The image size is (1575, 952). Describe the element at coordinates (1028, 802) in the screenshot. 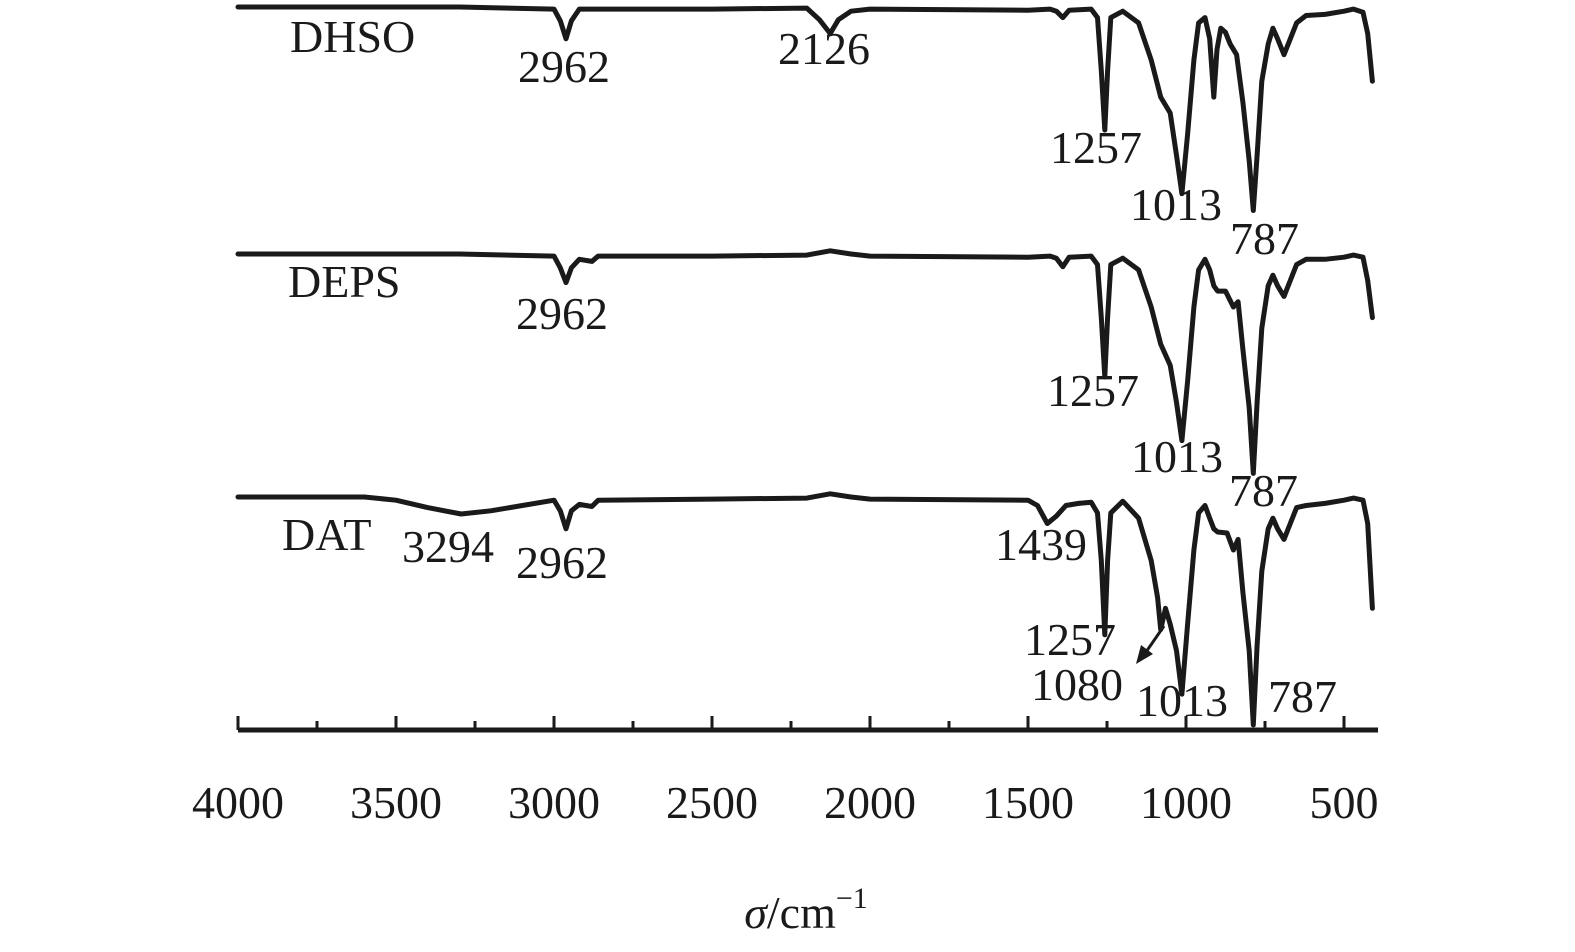

I see `x-tick-label-1500: 1500` at that location.